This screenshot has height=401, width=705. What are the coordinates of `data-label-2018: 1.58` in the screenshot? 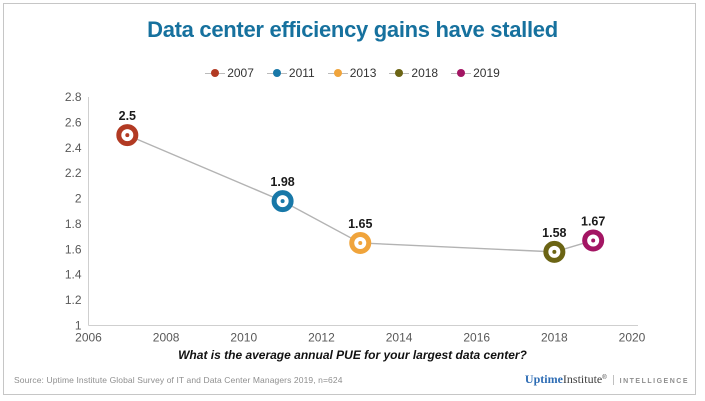 It's located at (554, 233).